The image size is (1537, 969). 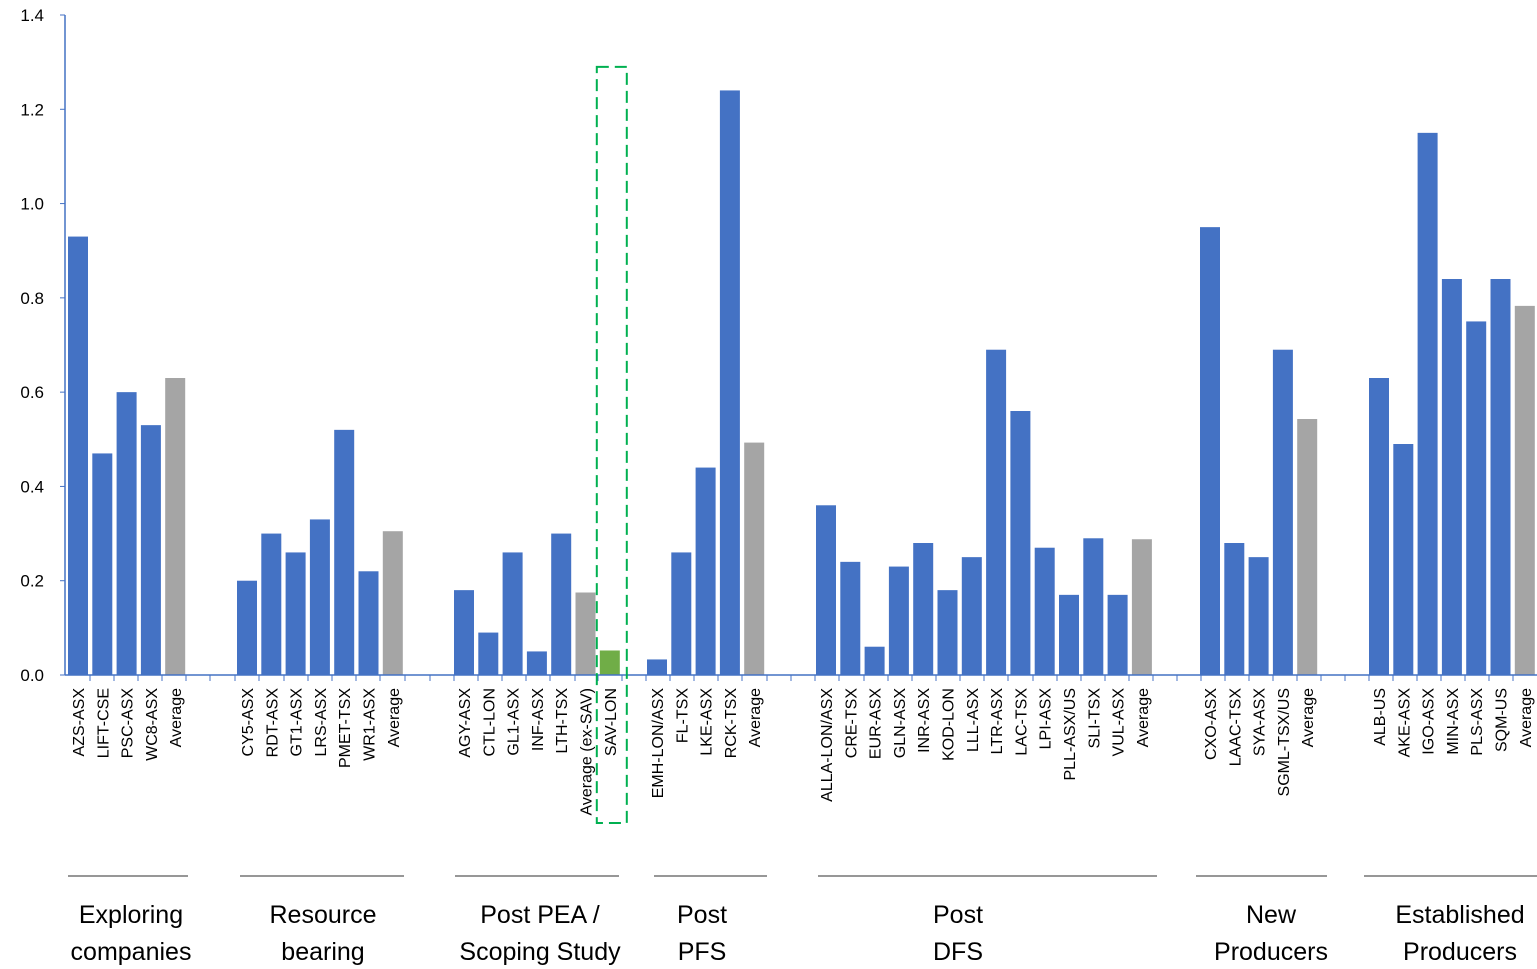 What do you see at coordinates (971, 616) in the screenshot?
I see `bar-lll-asx` at bounding box center [971, 616].